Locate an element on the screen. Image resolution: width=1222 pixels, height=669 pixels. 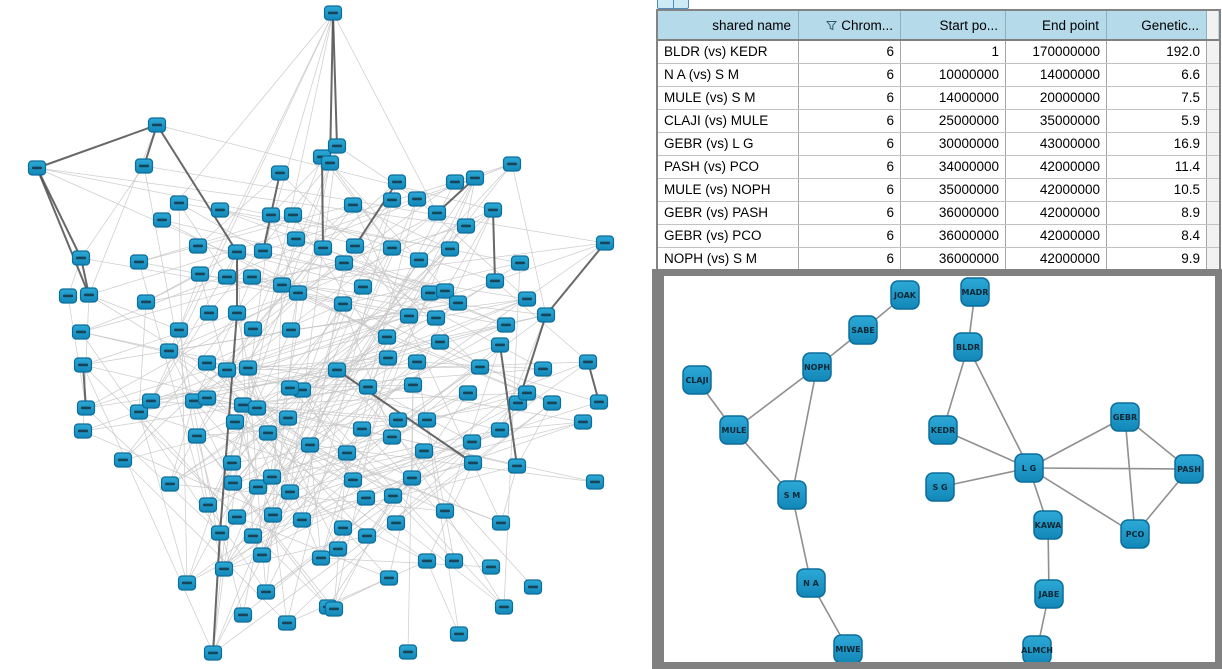
table-cell: PASH (vs) PCO is located at coordinates (728, 167).